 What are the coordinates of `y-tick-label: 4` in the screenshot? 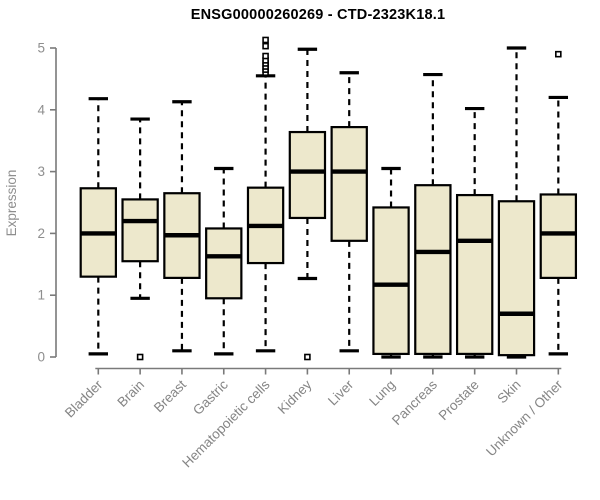 It's located at (41, 109).